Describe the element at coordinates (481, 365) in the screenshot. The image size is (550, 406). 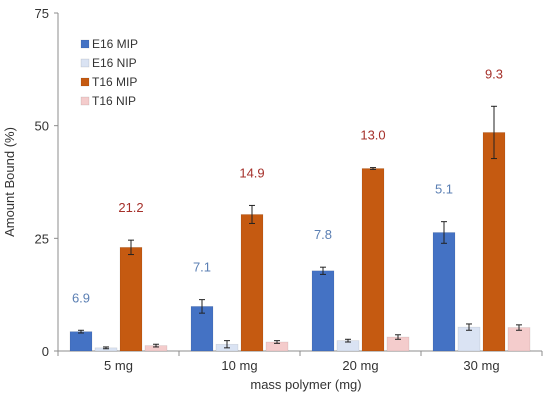
I see `x-tick-label: 30 mg` at that location.